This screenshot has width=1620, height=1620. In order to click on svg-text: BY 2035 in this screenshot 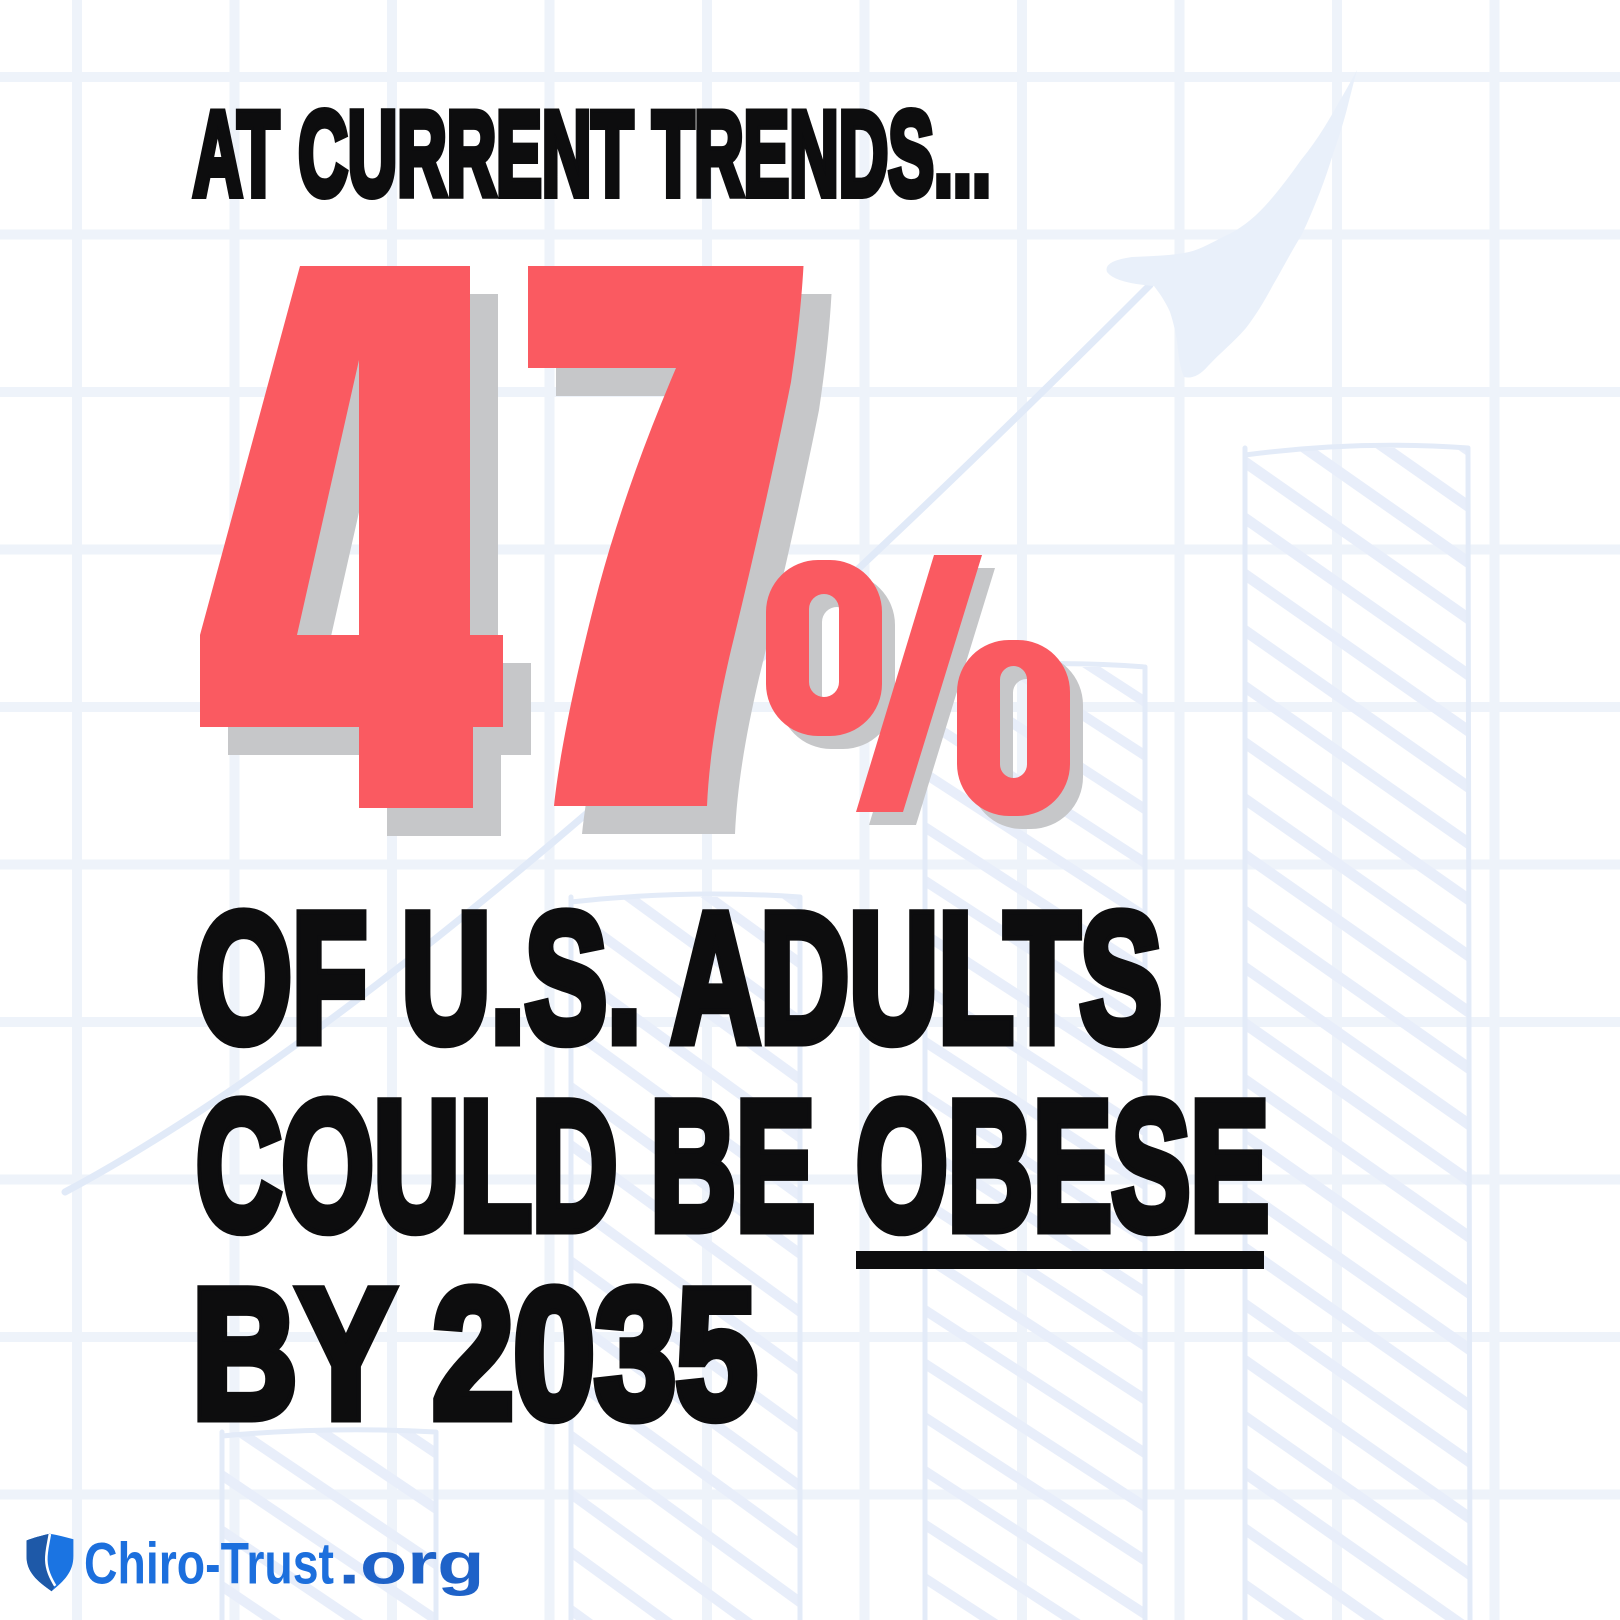, I will do `click(474, 1353)`.